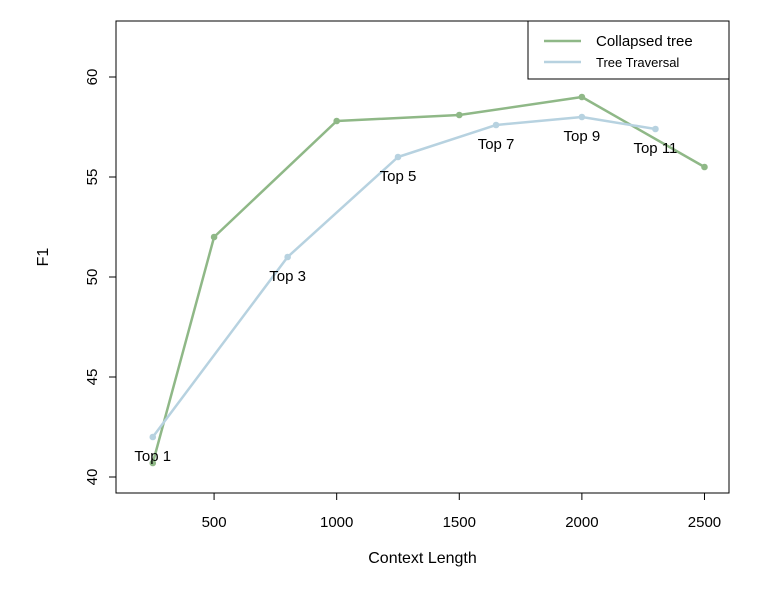 The width and height of the screenshot is (760, 595). What do you see at coordinates (152, 456) in the screenshot?
I see `point-label: Top 1` at bounding box center [152, 456].